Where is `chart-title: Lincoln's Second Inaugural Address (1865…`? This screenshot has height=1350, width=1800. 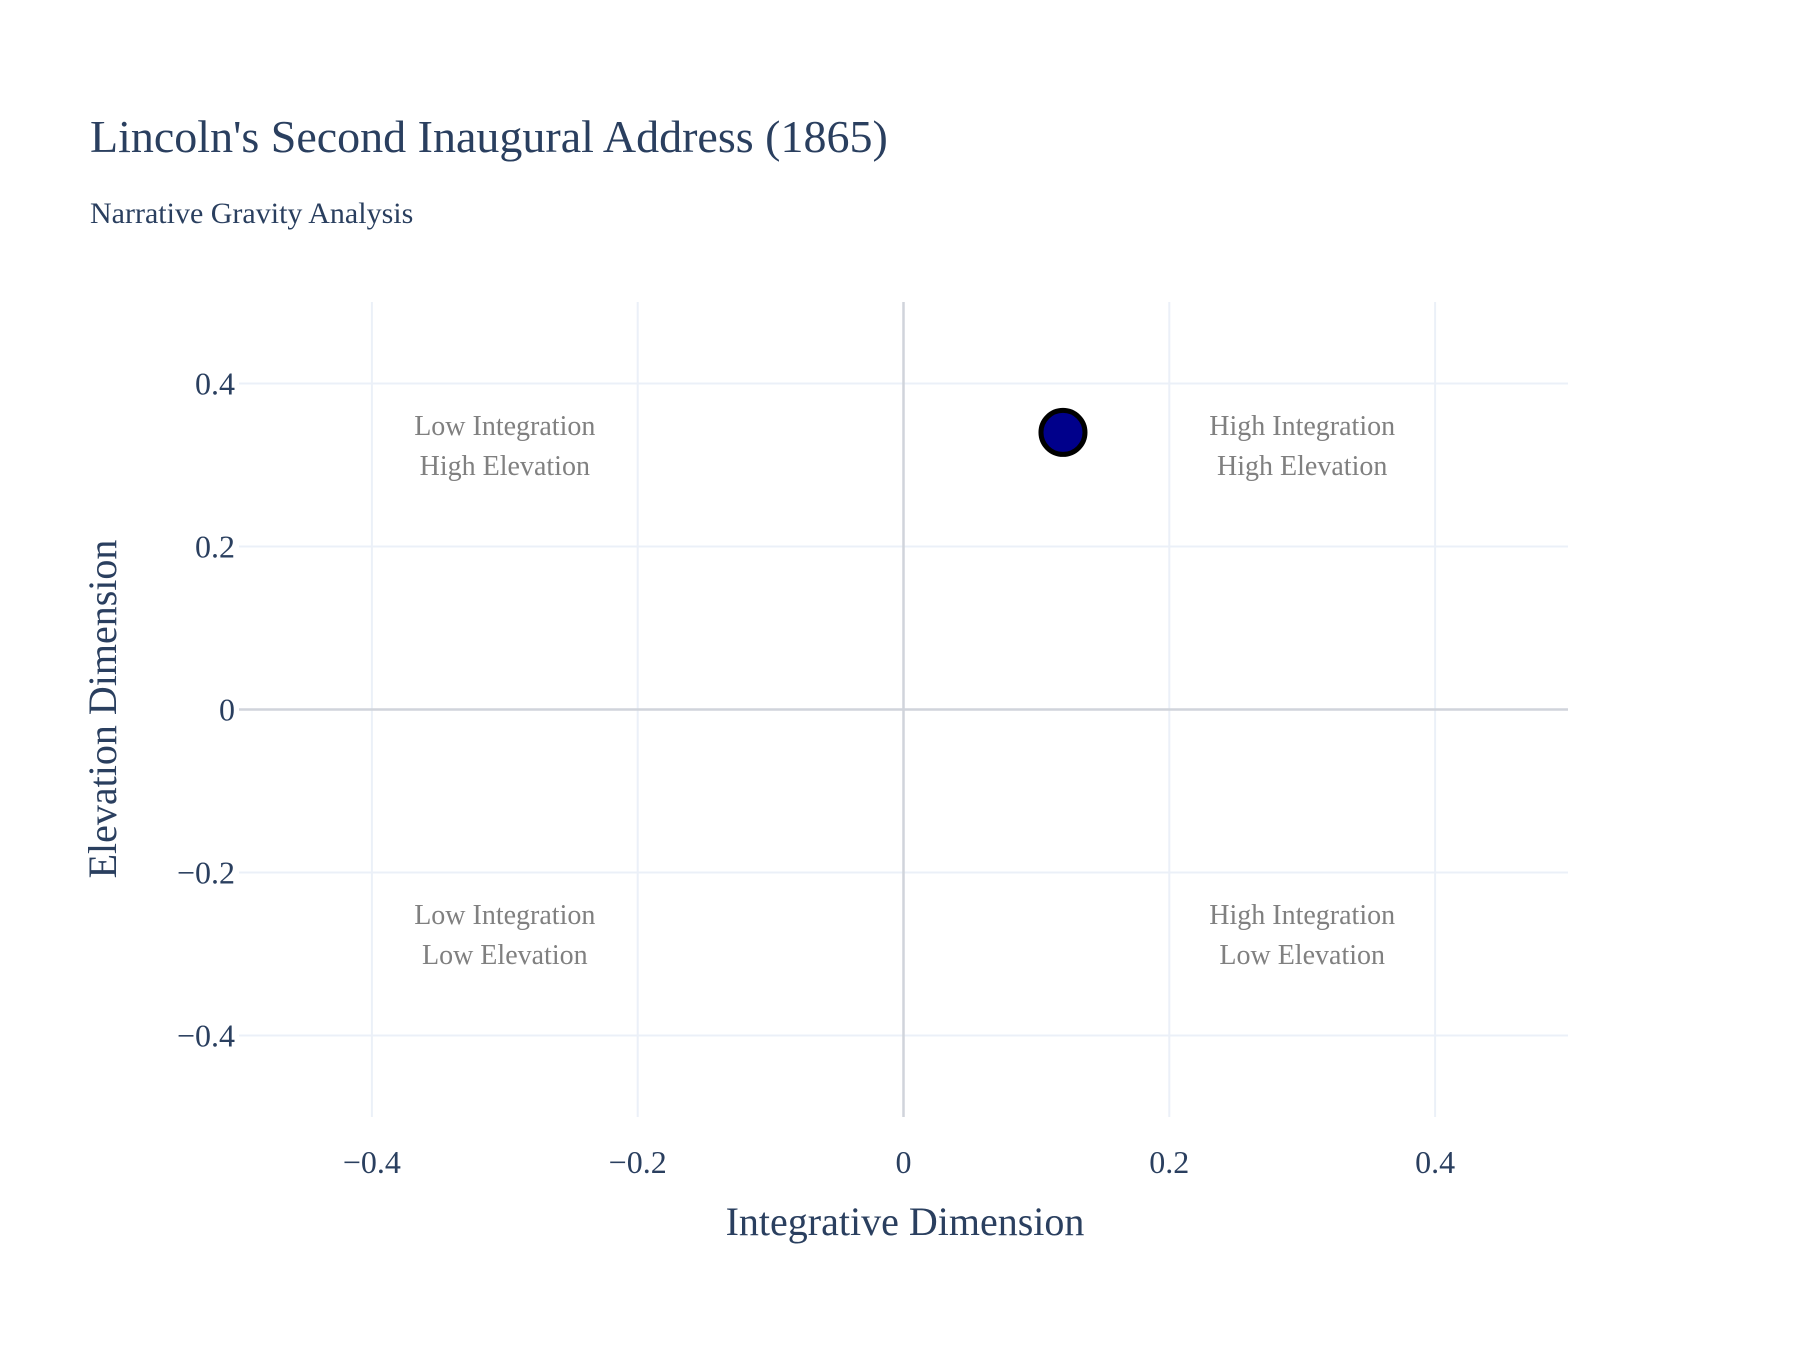
chart-title: Lincoln's Second Inaugural Address (1865… is located at coordinates (489, 136).